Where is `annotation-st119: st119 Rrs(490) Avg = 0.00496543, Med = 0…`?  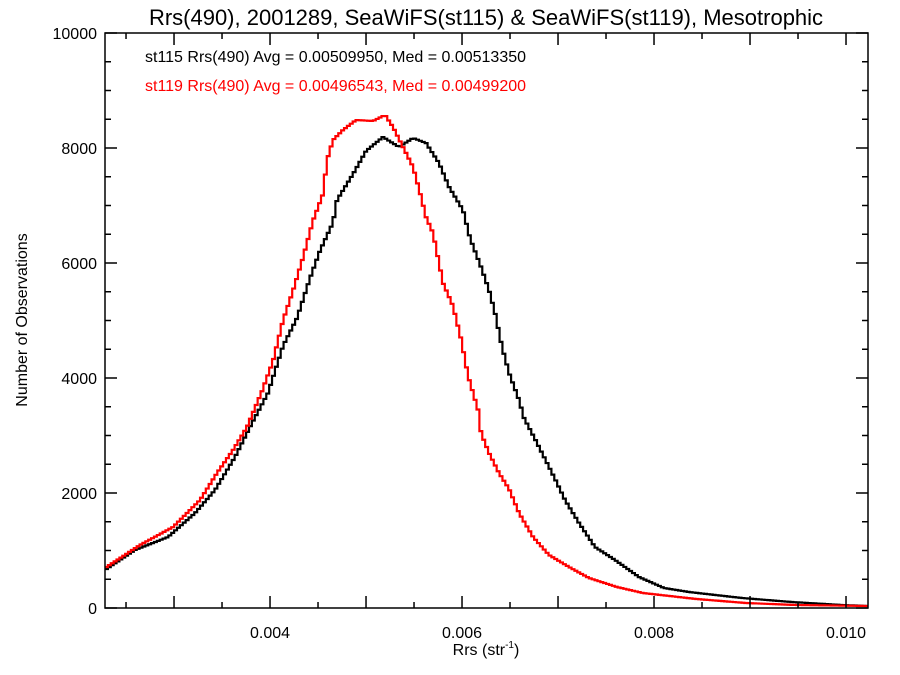
annotation-st119: st119 Rrs(490) Avg = 0.00496543, Med = 0… is located at coordinates (335, 86).